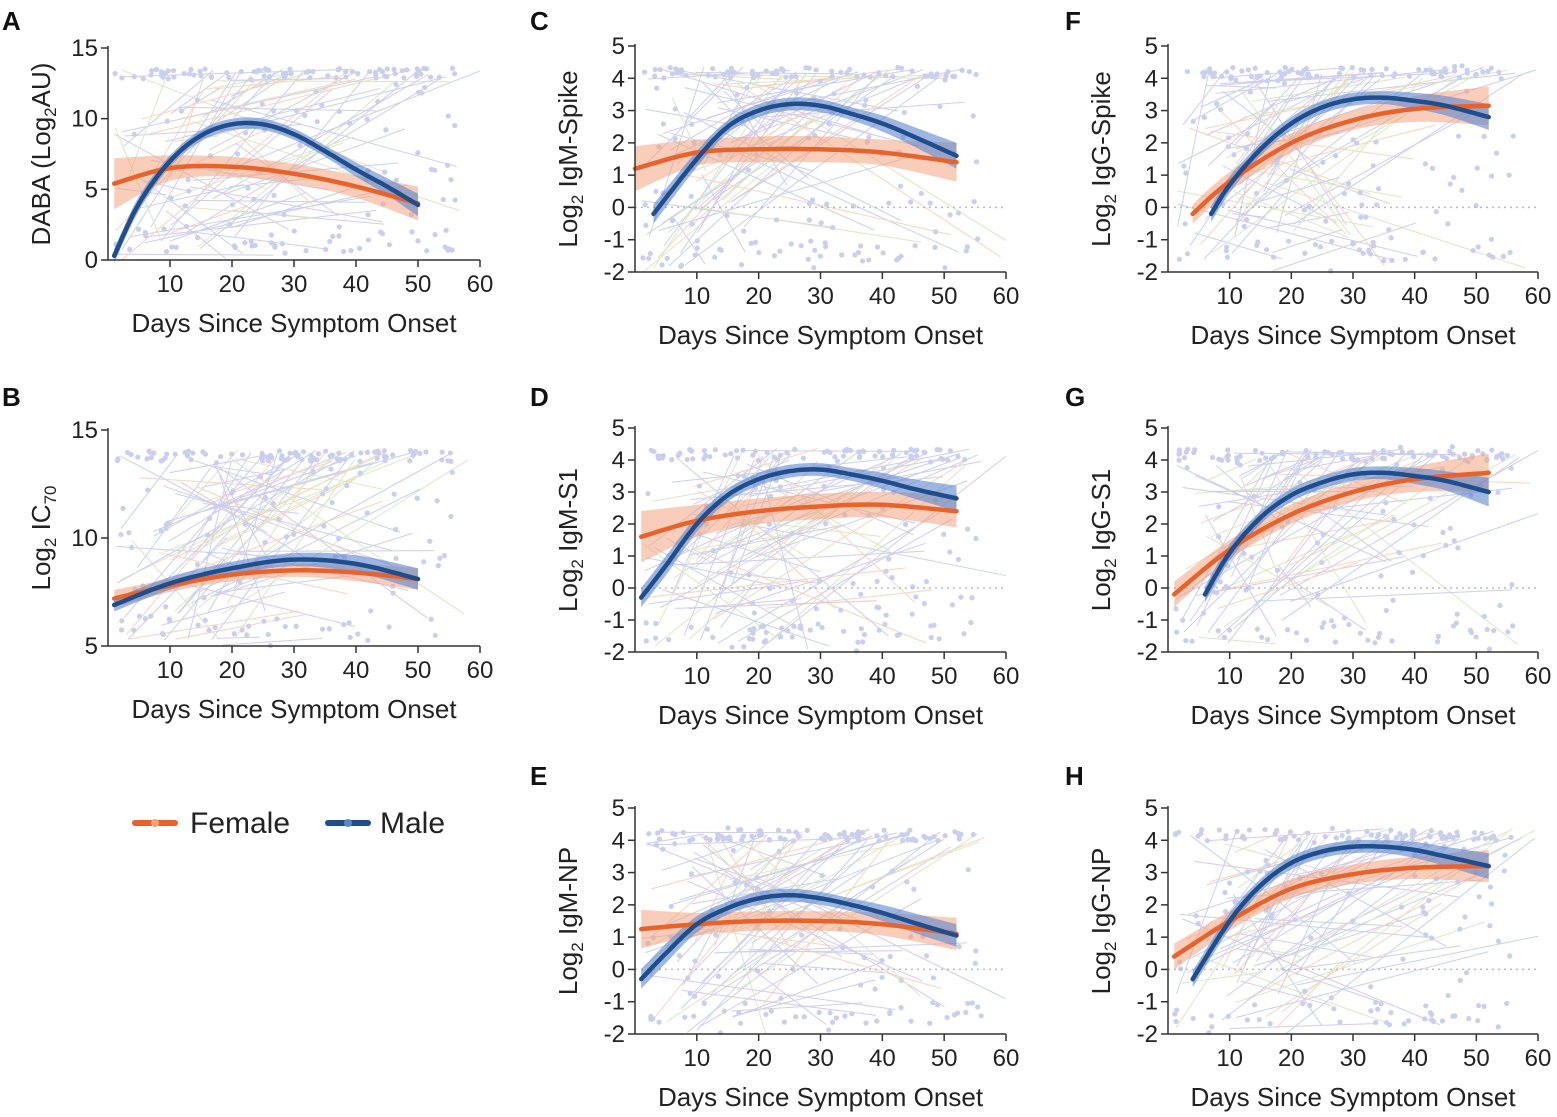 This screenshot has width=1557, height=1117. Describe the element at coordinates (538, 776) in the screenshot. I see `panel-letter: E` at that location.